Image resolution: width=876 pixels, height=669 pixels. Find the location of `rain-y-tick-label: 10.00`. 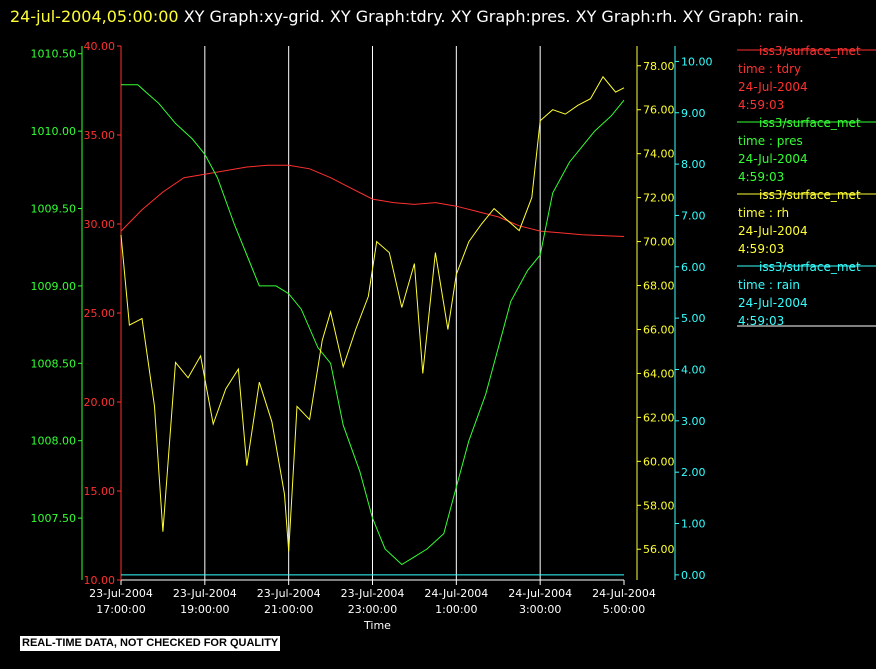

rain-y-tick-label: 10.00 is located at coordinates (697, 61).